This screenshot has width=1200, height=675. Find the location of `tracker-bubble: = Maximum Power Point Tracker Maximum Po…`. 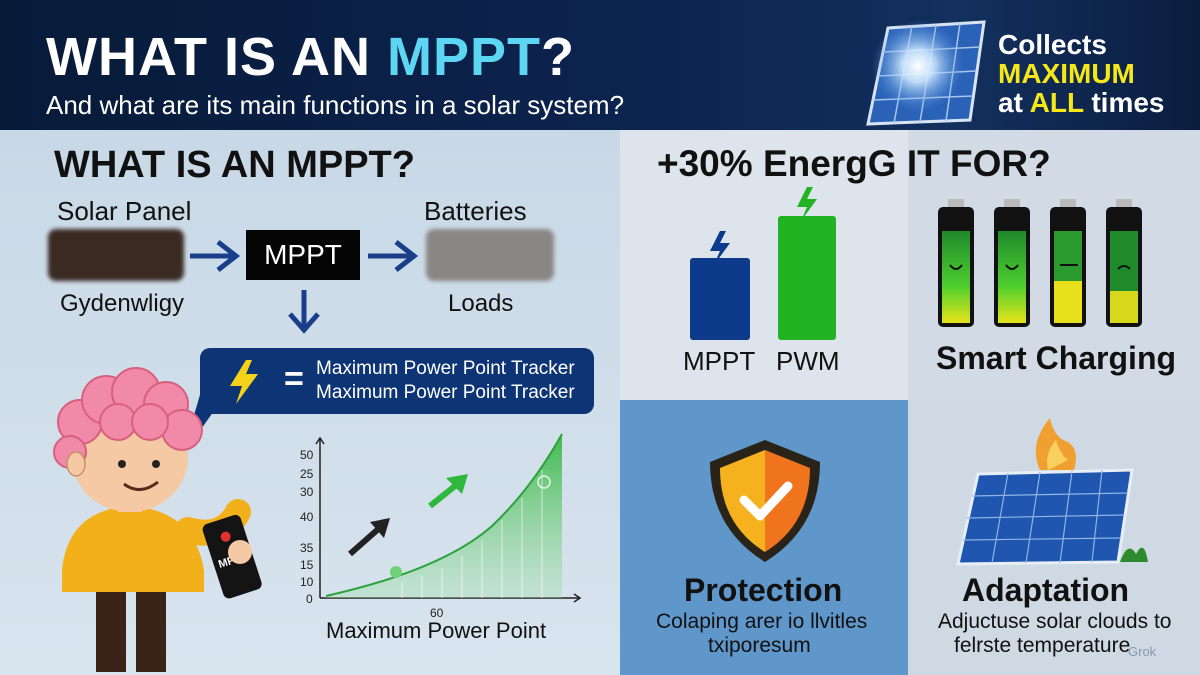

tracker-bubble: = Maximum Power Point Tracker Maximum Po… is located at coordinates (397, 381).